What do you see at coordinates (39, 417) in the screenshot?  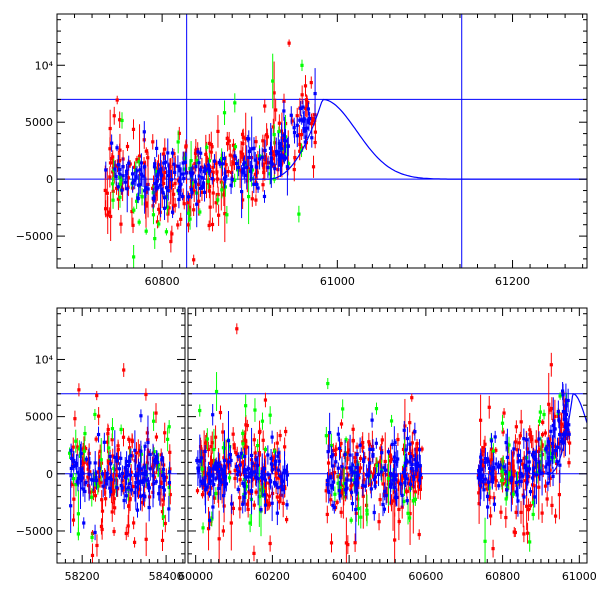 I see `y-tick-label: 5000` at bounding box center [39, 417].